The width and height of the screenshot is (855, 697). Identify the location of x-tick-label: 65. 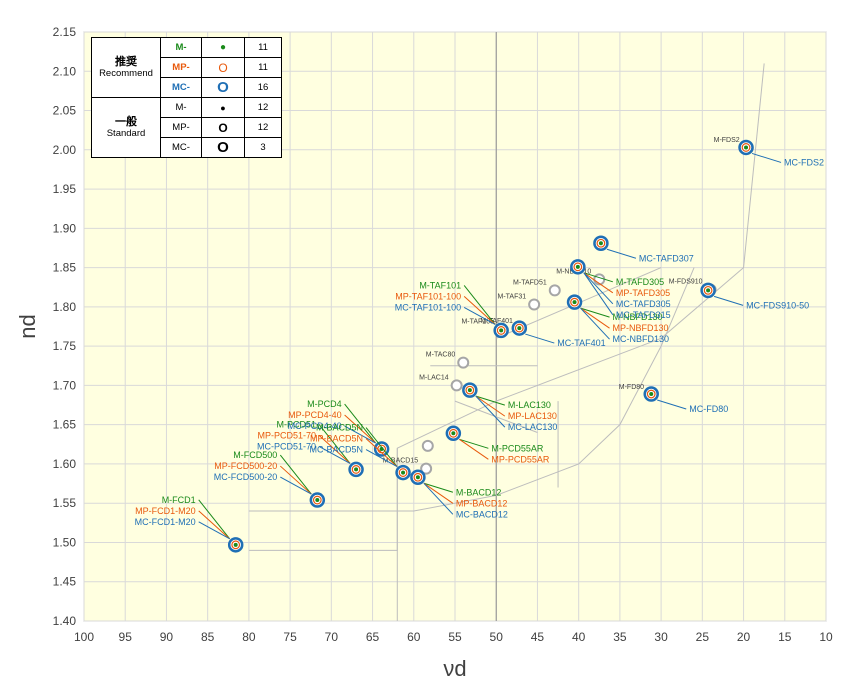
(373, 637).